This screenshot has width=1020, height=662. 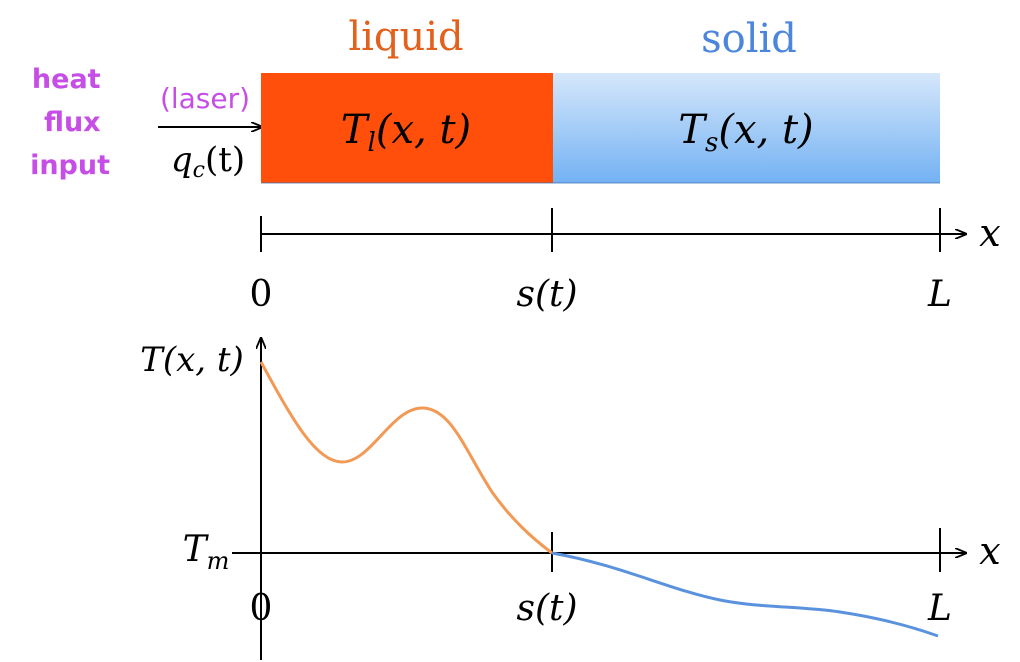 I want to click on flux-qc-label: qc(t), so click(x=208, y=161).